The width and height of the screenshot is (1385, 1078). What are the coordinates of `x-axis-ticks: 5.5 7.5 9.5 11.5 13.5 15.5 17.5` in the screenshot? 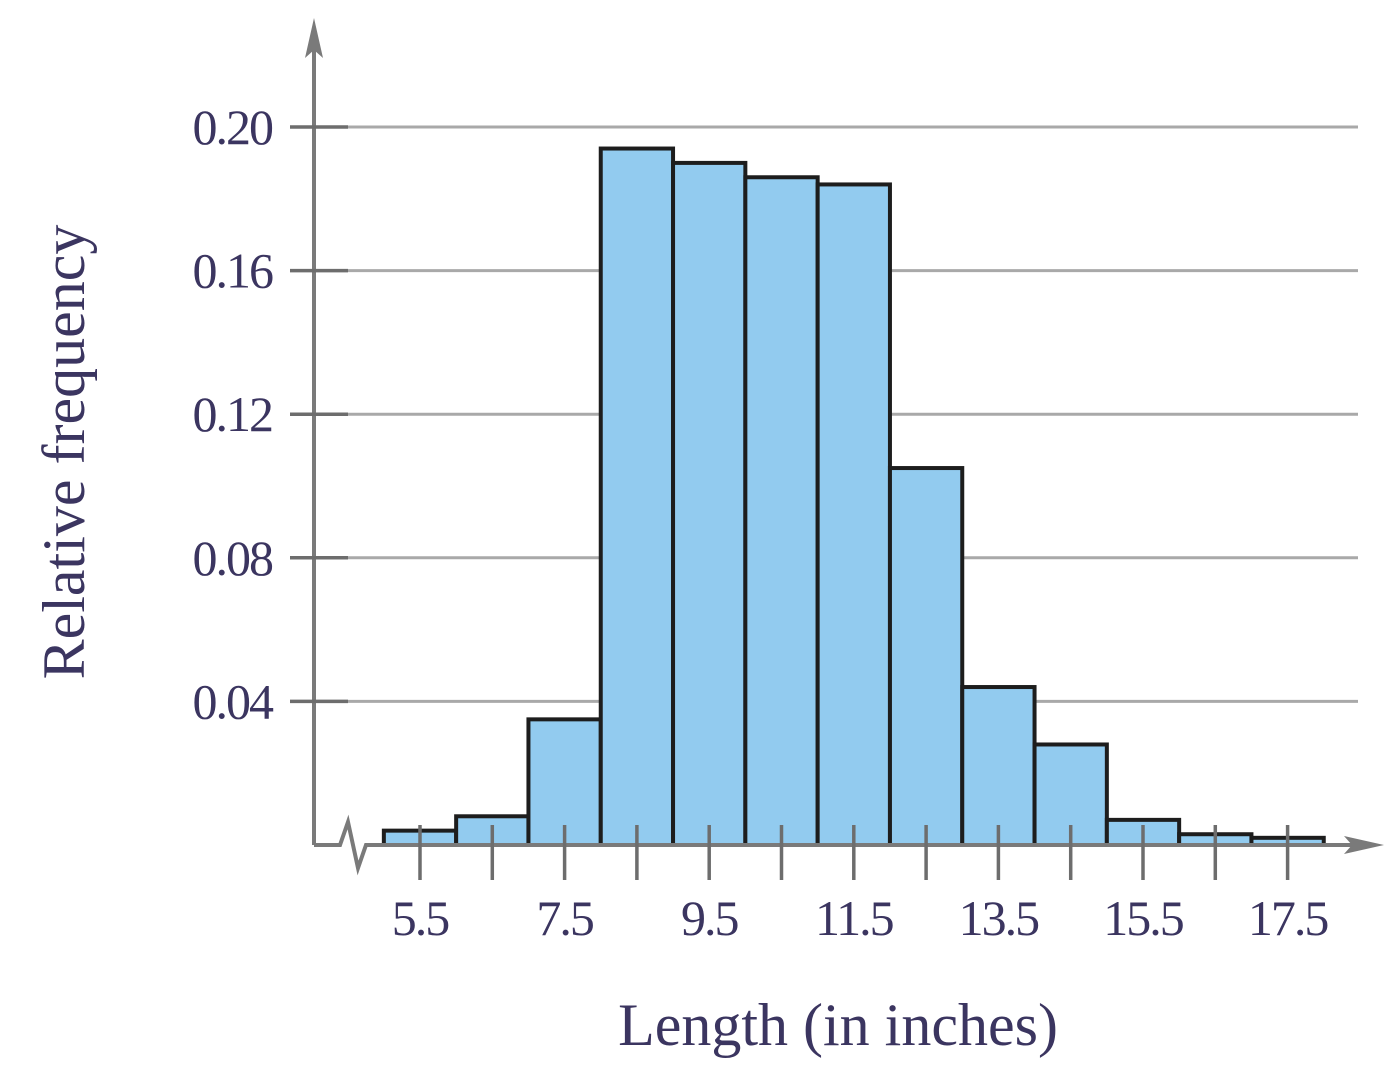 It's located at (861, 885).